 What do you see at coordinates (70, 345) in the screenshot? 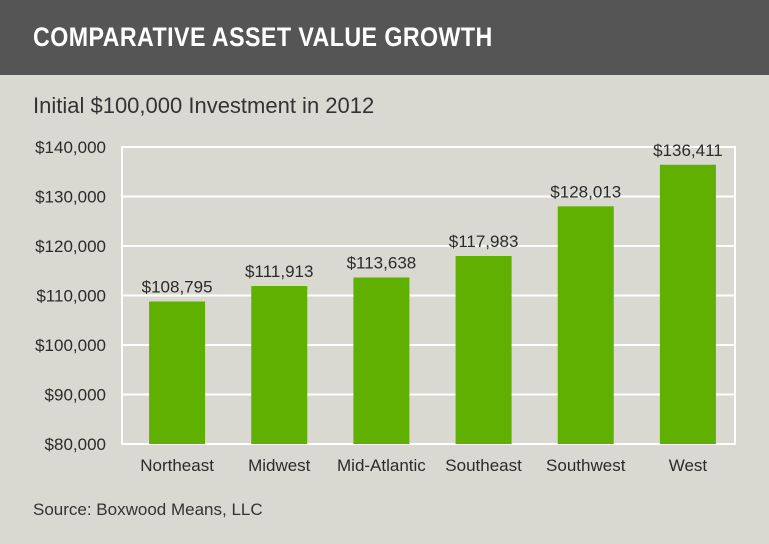
I see `y-tick-label: $100,000` at bounding box center [70, 345].